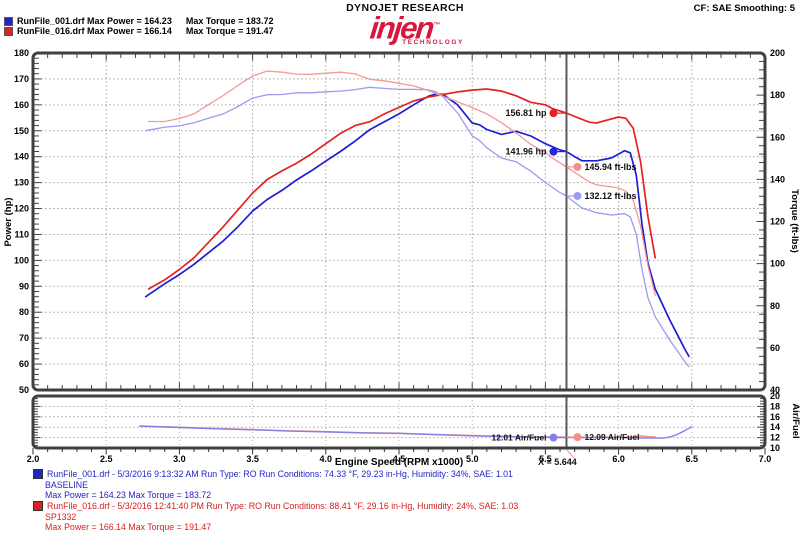  Describe the element at coordinates (744, 8) in the screenshot. I see `correction-smoothing-label: CF: SAE Smoothing: 5` at that location.